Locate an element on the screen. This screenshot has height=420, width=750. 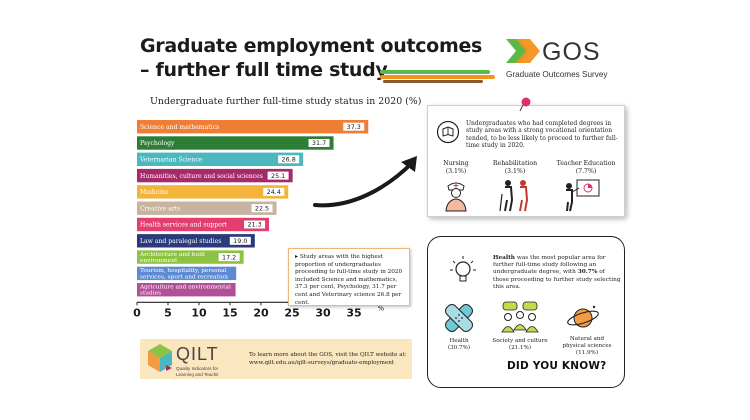
occupation-rehabilitation: Rehabilitation (3.1%) is located at coordinates (515, 167).